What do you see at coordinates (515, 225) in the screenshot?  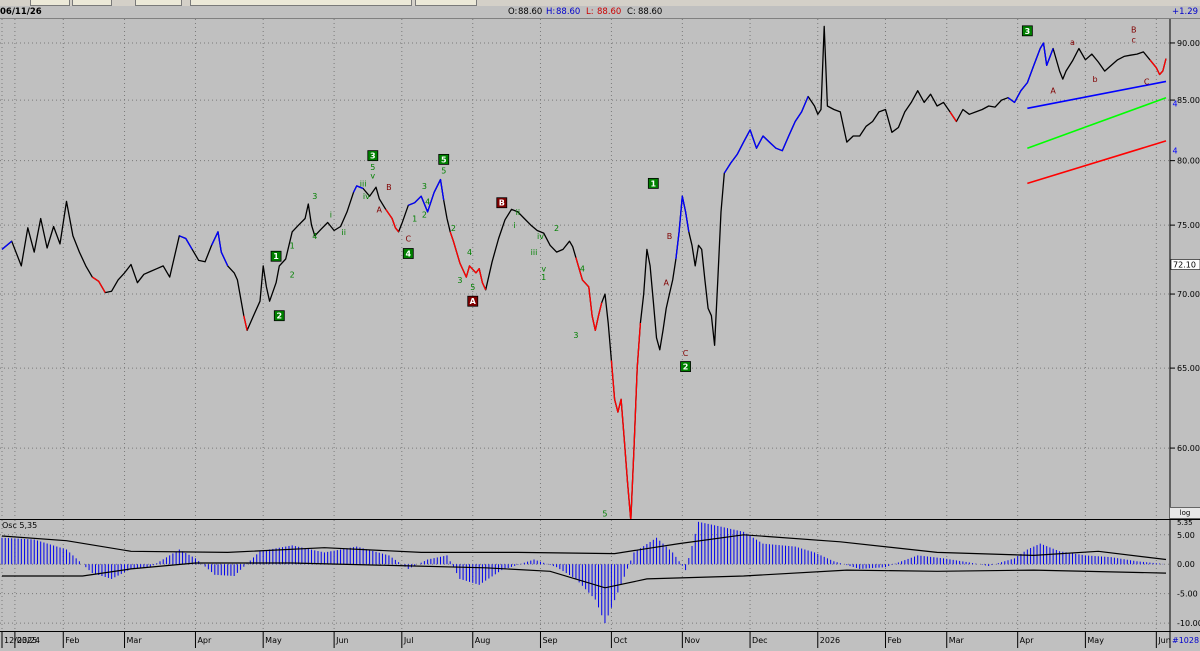 I see `wave-label: i` at bounding box center [515, 225].